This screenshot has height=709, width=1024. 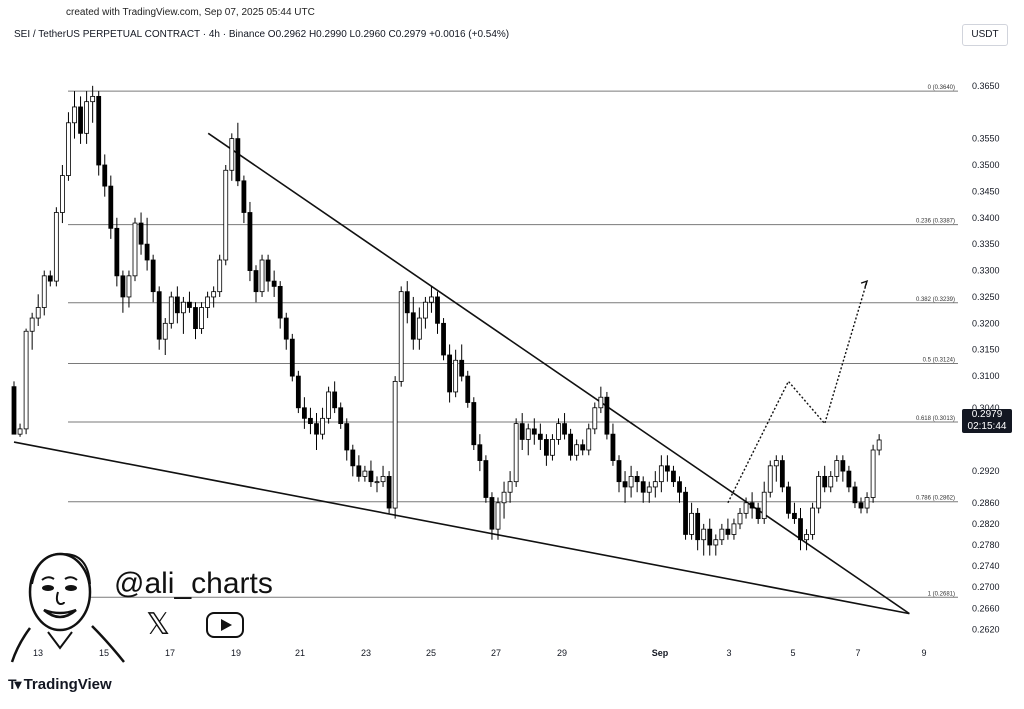 I want to click on x-tick-label: 25, so click(x=431, y=653).